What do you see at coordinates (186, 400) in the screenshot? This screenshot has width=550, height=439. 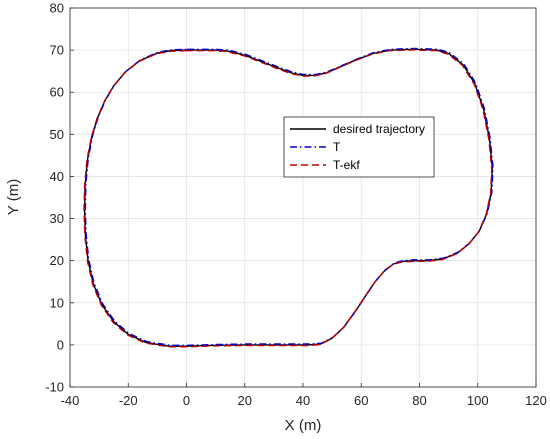 I see `x-tick-label: 0` at bounding box center [186, 400].